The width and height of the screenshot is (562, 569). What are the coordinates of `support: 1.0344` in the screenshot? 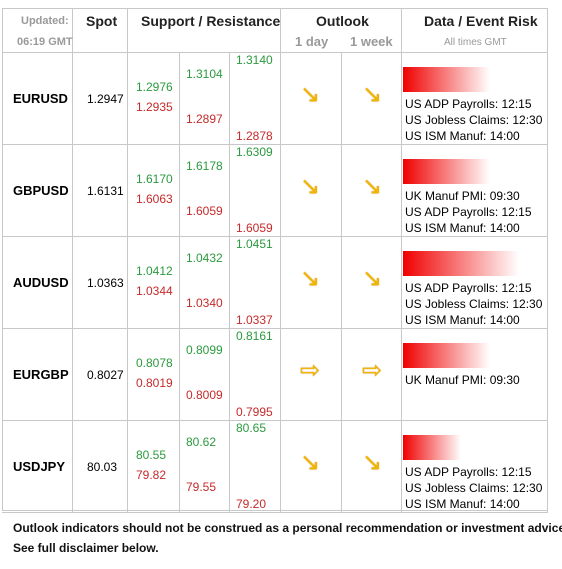 It's located at (154, 291).